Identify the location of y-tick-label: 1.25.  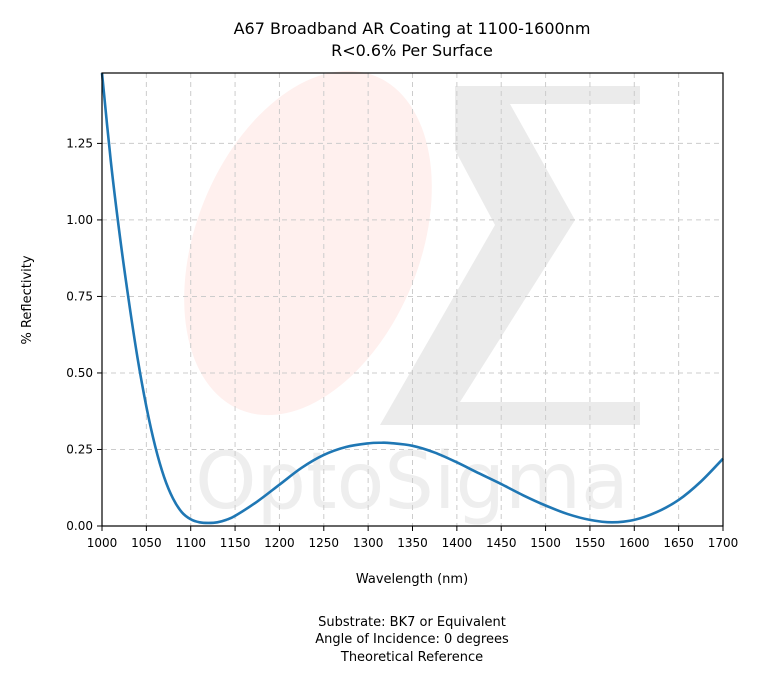
(79, 143).